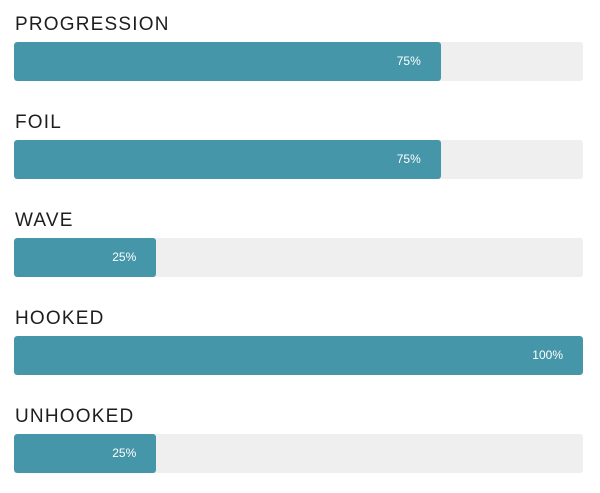 The image size is (600, 493). I want to click on progress-bar-track: 100%, so click(298, 355).